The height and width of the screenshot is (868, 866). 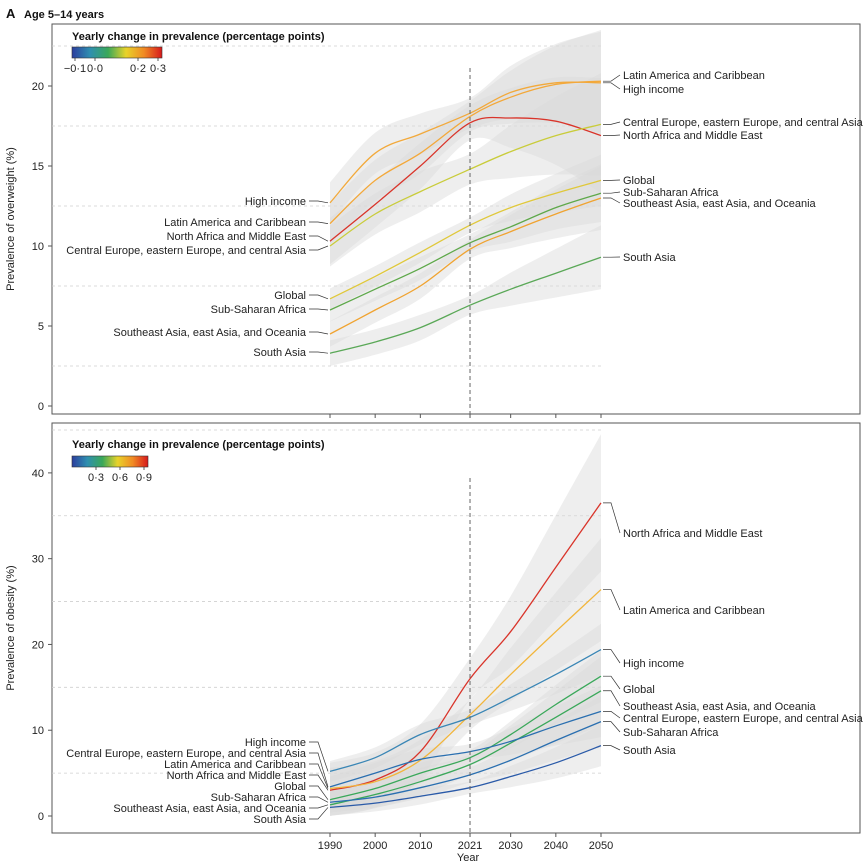 I want to click on right-label-latin-america-and-caribbean: Latin America and Caribbean, so click(x=694, y=76).